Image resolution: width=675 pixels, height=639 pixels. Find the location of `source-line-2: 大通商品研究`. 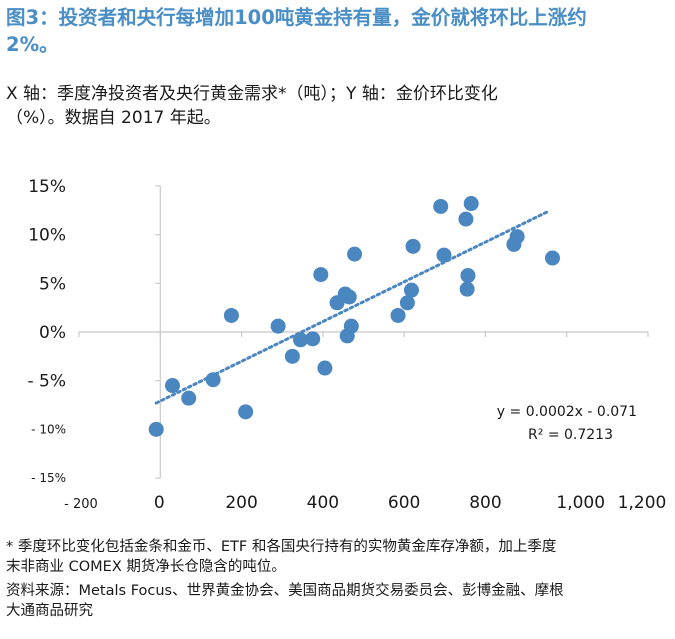

source-line-2: 大通商品研究 is located at coordinates (49, 611).